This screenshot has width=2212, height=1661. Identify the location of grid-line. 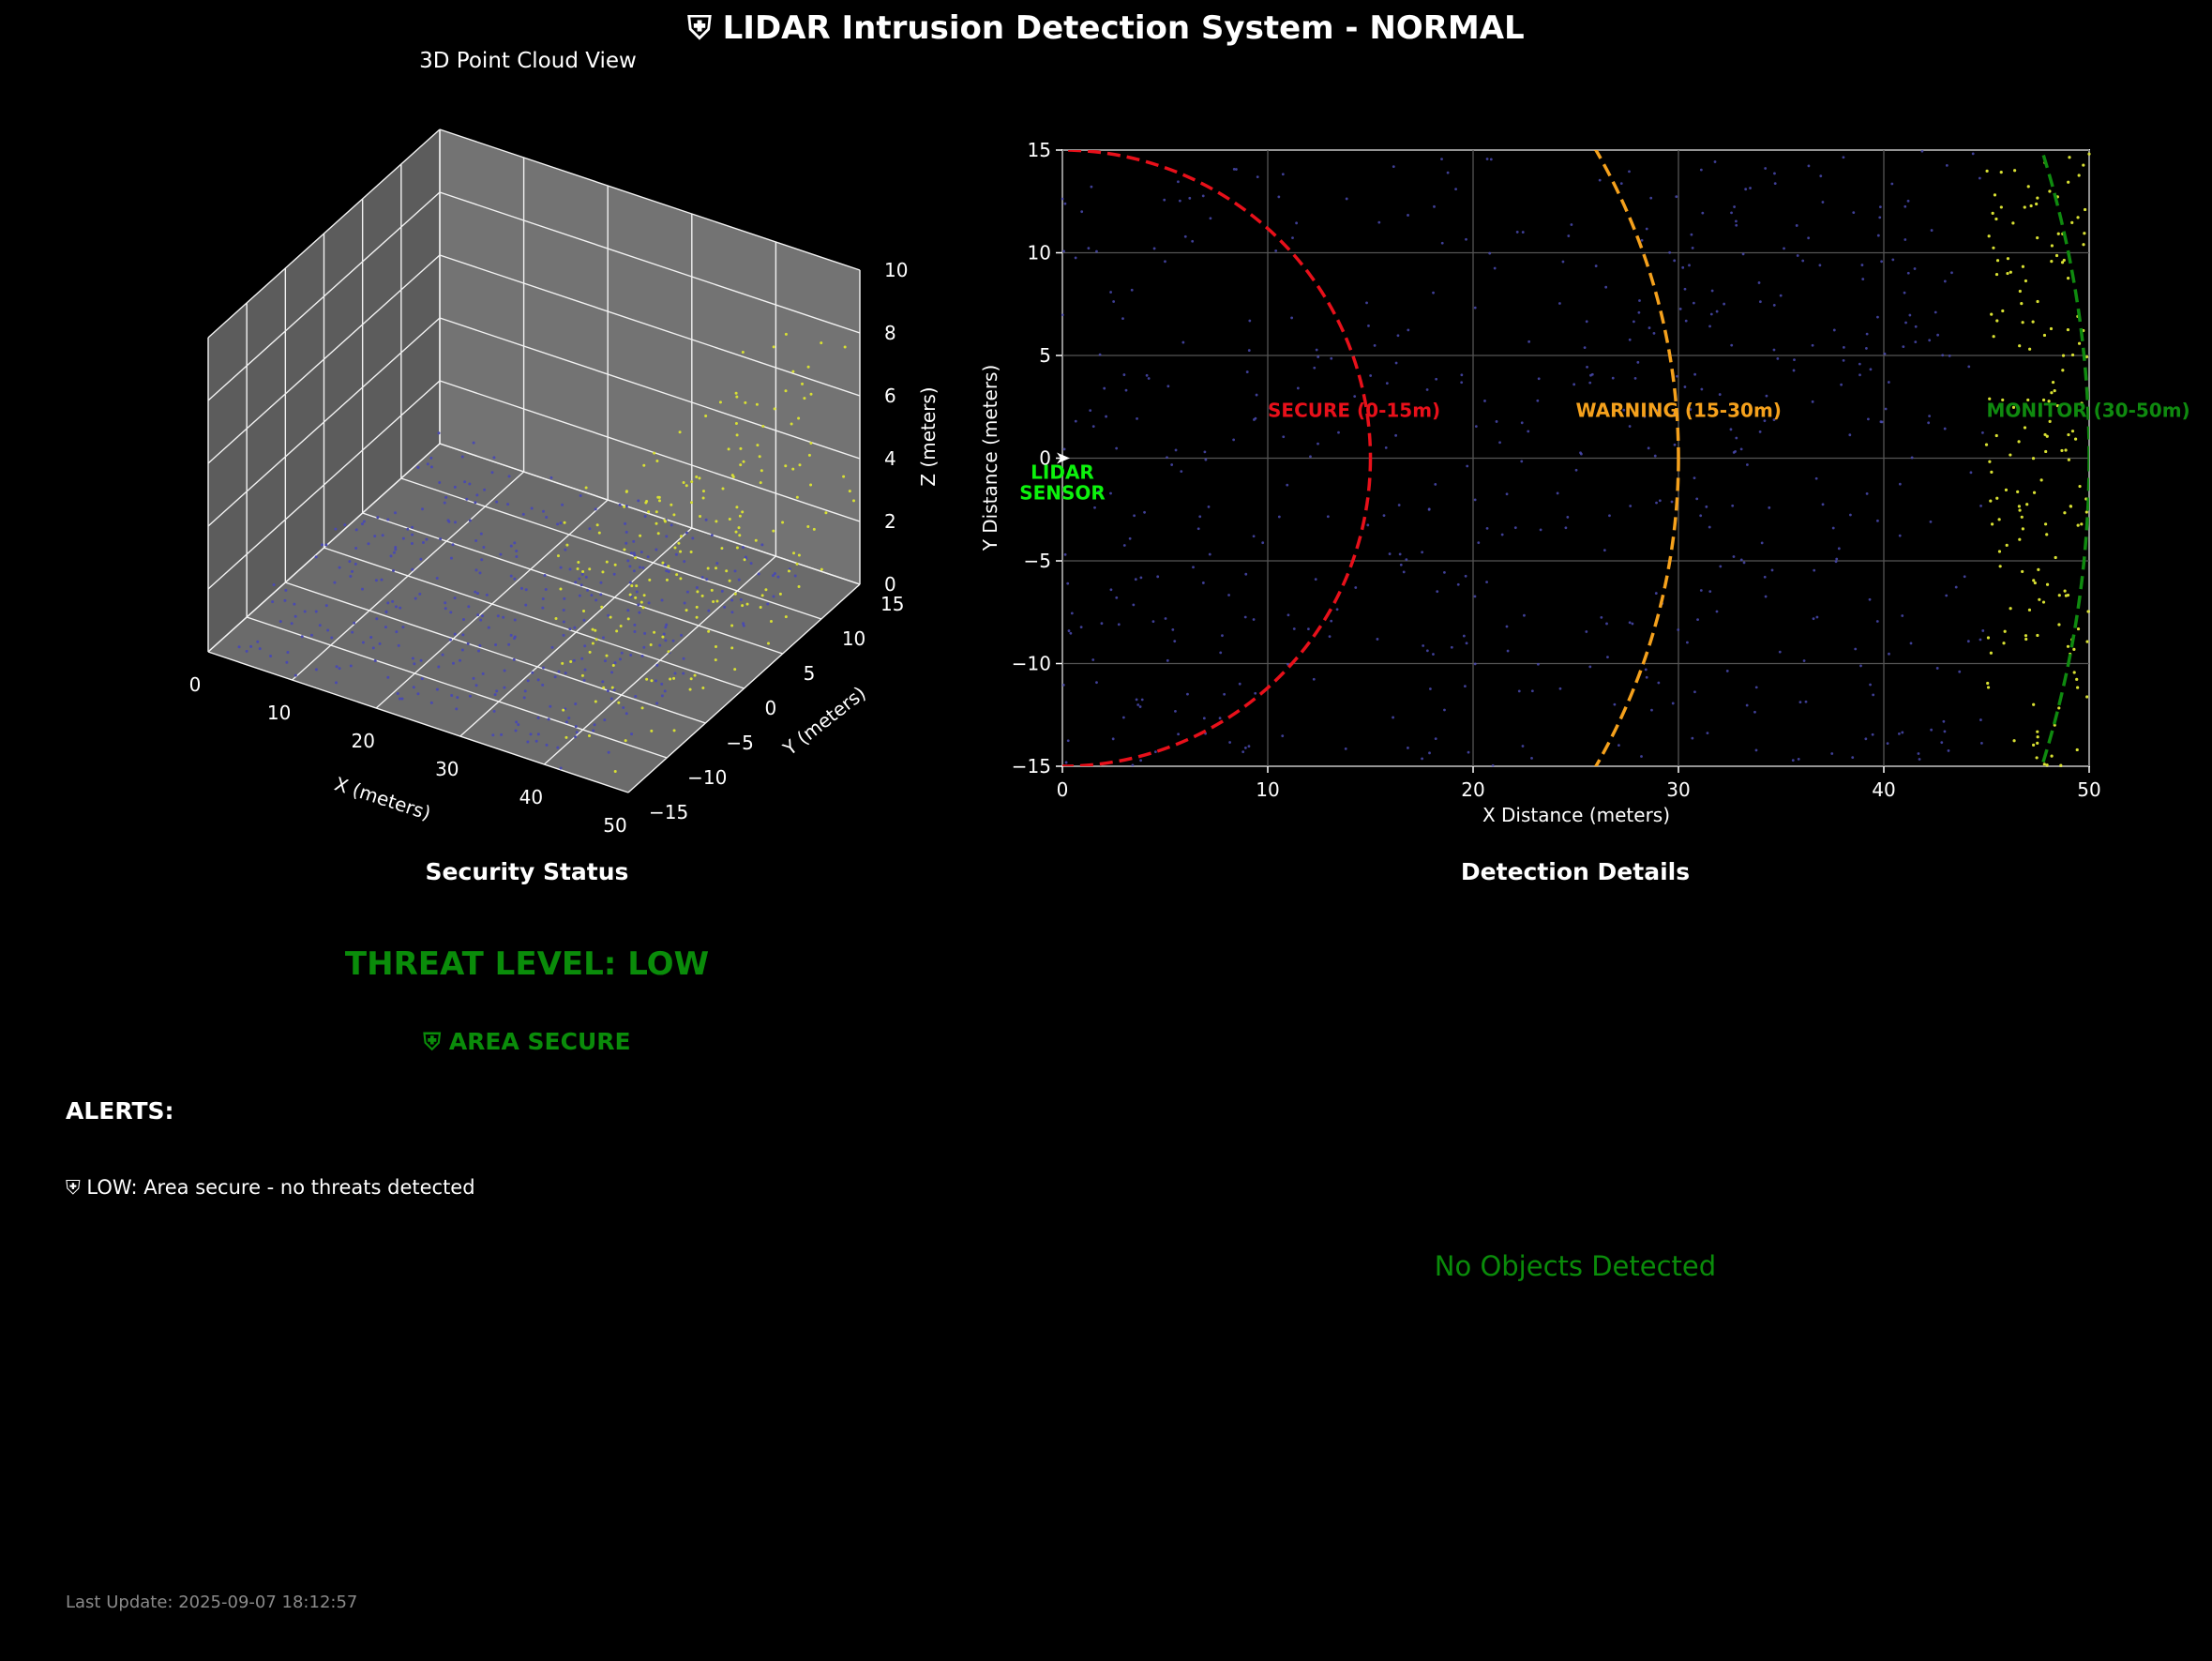
(650, 325).